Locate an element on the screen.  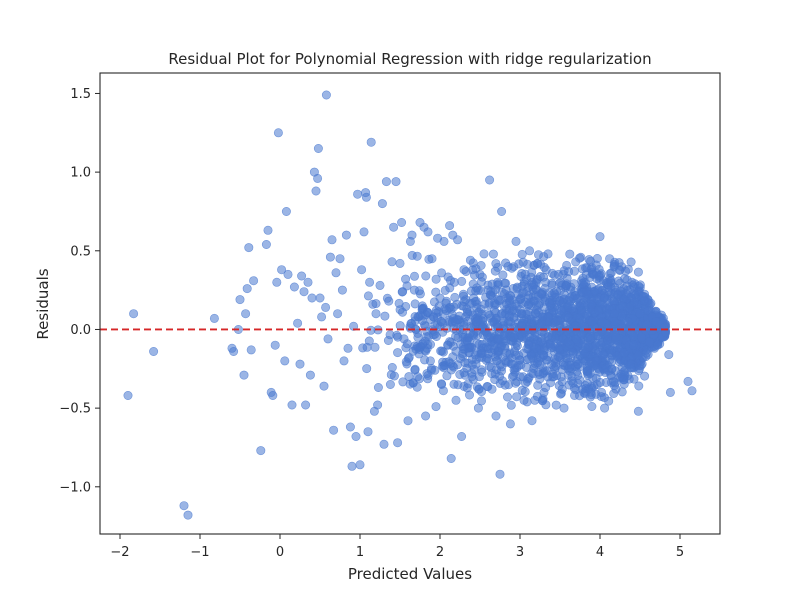
x-tick-label: 5 is located at coordinates (680, 552).